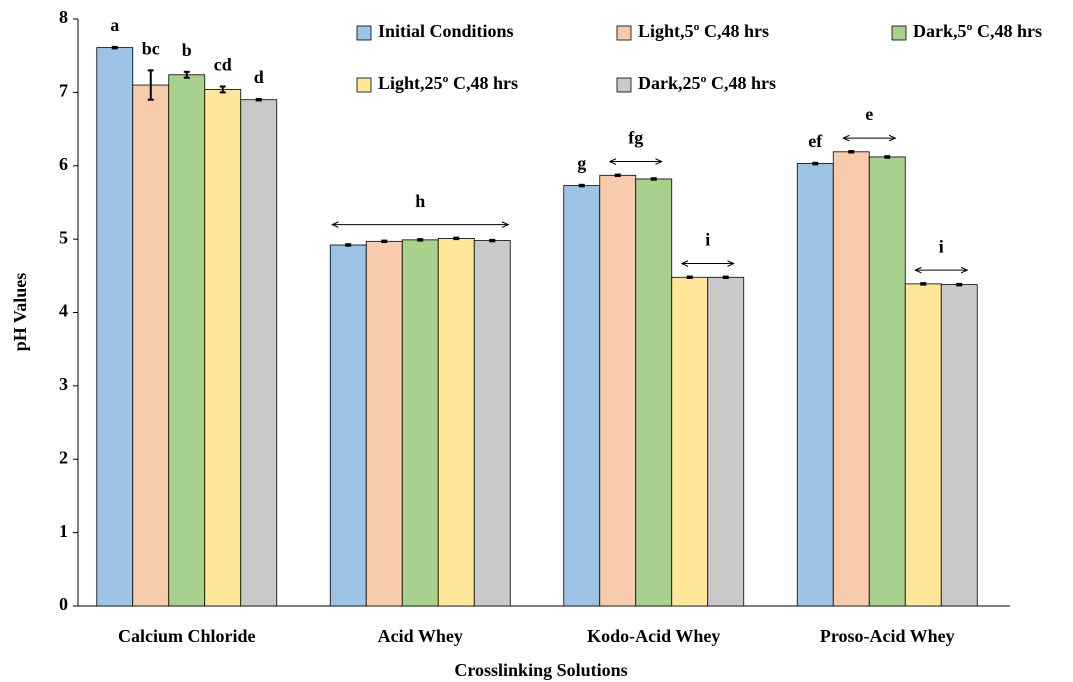 The image size is (1073, 682). Describe the element at coordinates (703, 31) in the screenshot. I see `legend-label: Light,5º C,48 hrs` at that location.